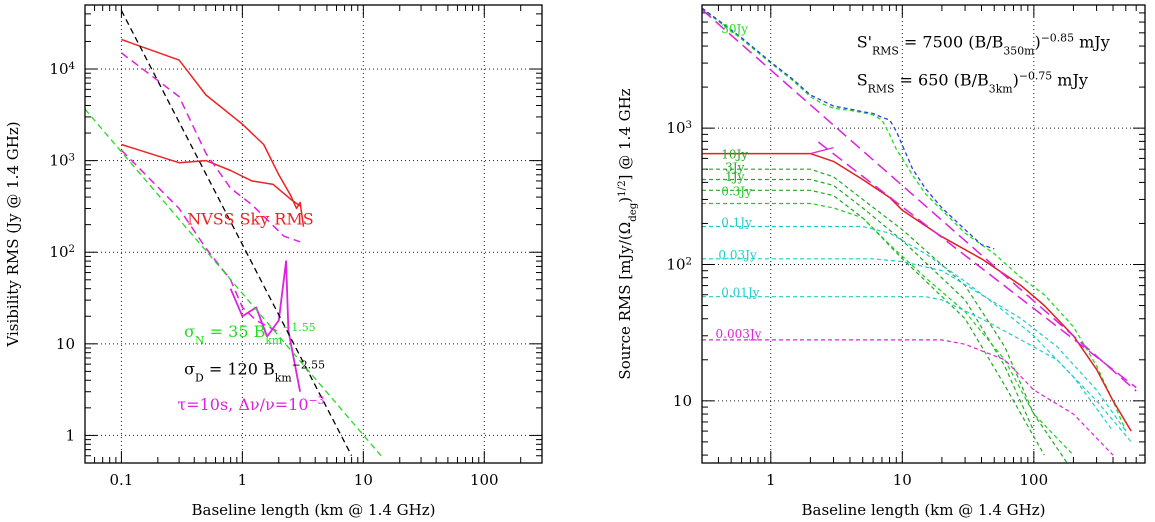 This screenshot has height=522, width=1155. I want to click on chart-annotation: σN = 35 Bkm−1.55, so click(250, 334).